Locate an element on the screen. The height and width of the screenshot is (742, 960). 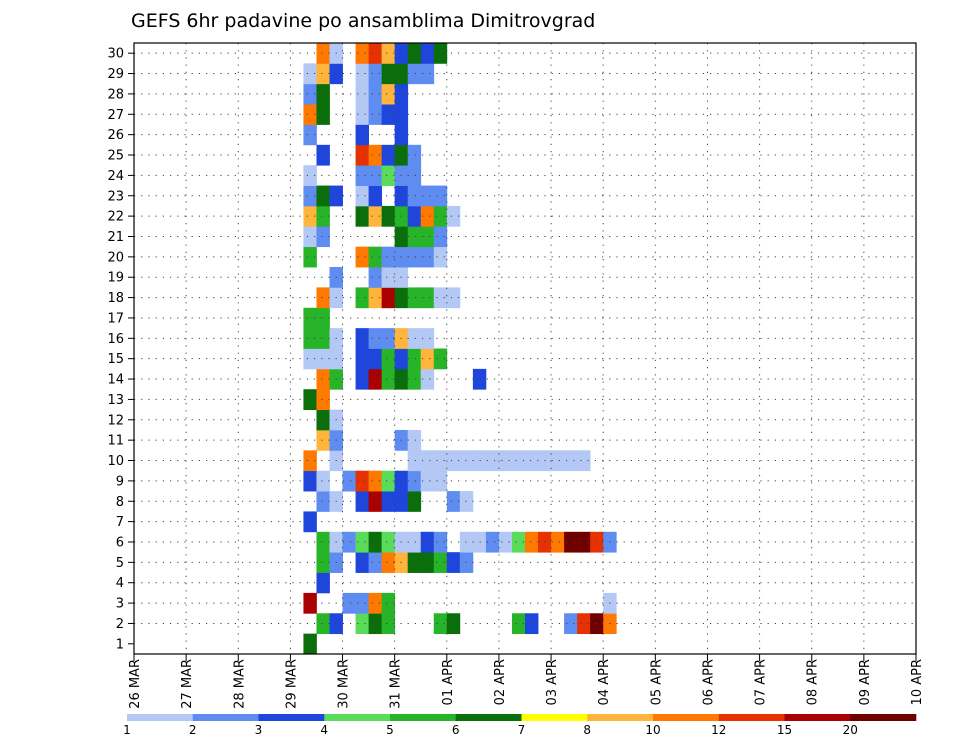
heatmap-cell-m30-t14 is located at coordinates (323, 53).